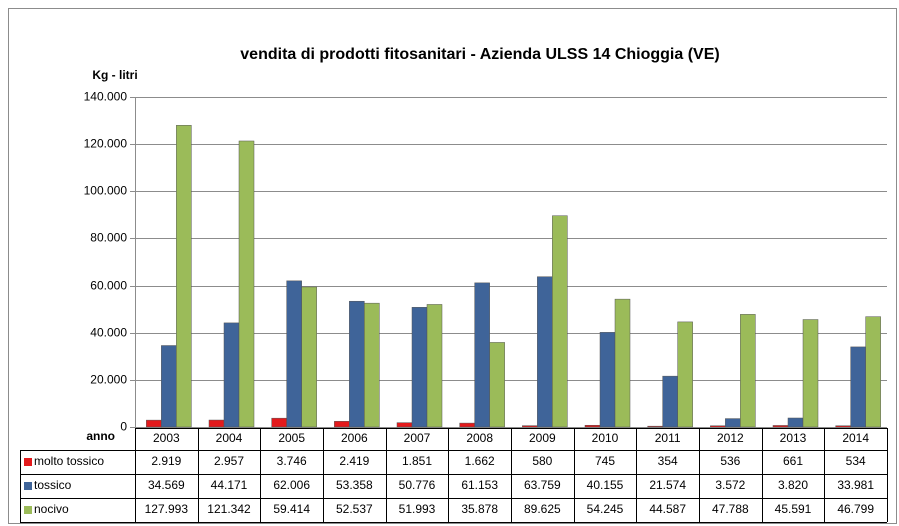 The image size is (899, 526). Describe the element at coordinates (793, 461) in the screenshot. I see `data-label: 661` at that location.